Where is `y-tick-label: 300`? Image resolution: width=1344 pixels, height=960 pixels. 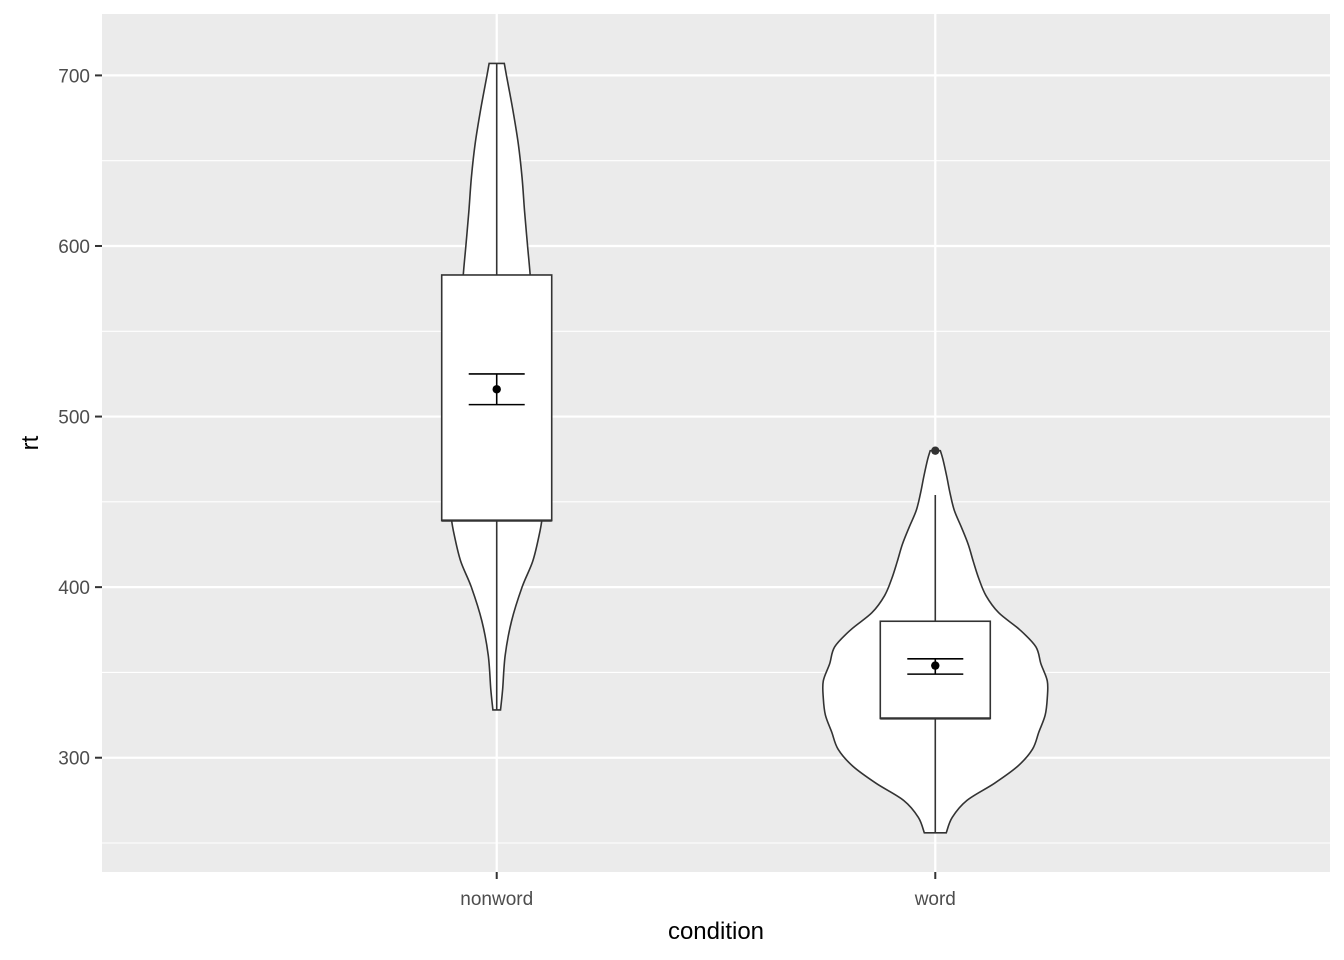
y-tick-label: 300 is located at coordinates (74, 759).